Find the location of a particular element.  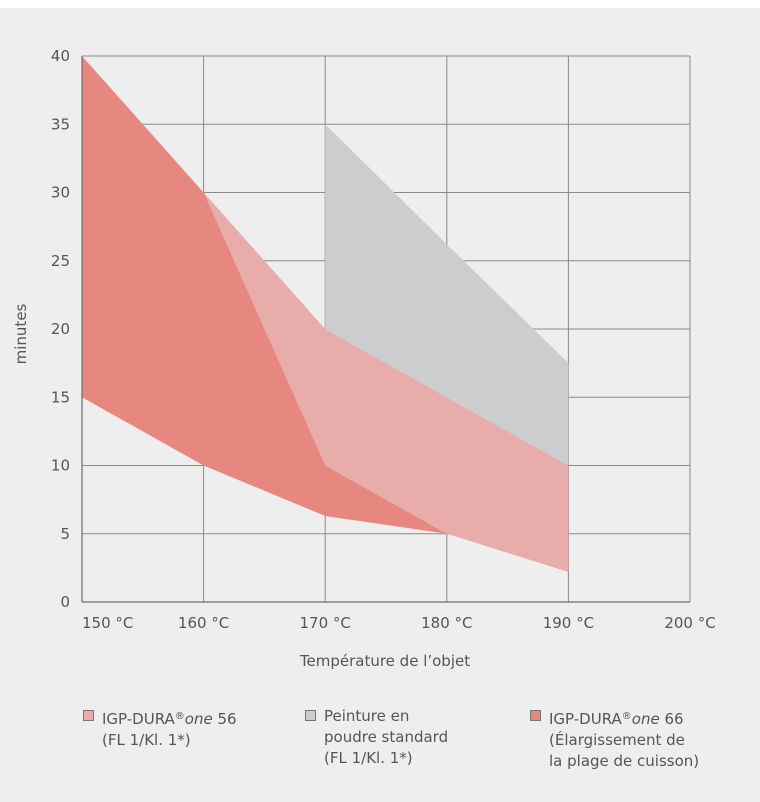

y-tick-label: 40 is located at coordinates (60, 56).